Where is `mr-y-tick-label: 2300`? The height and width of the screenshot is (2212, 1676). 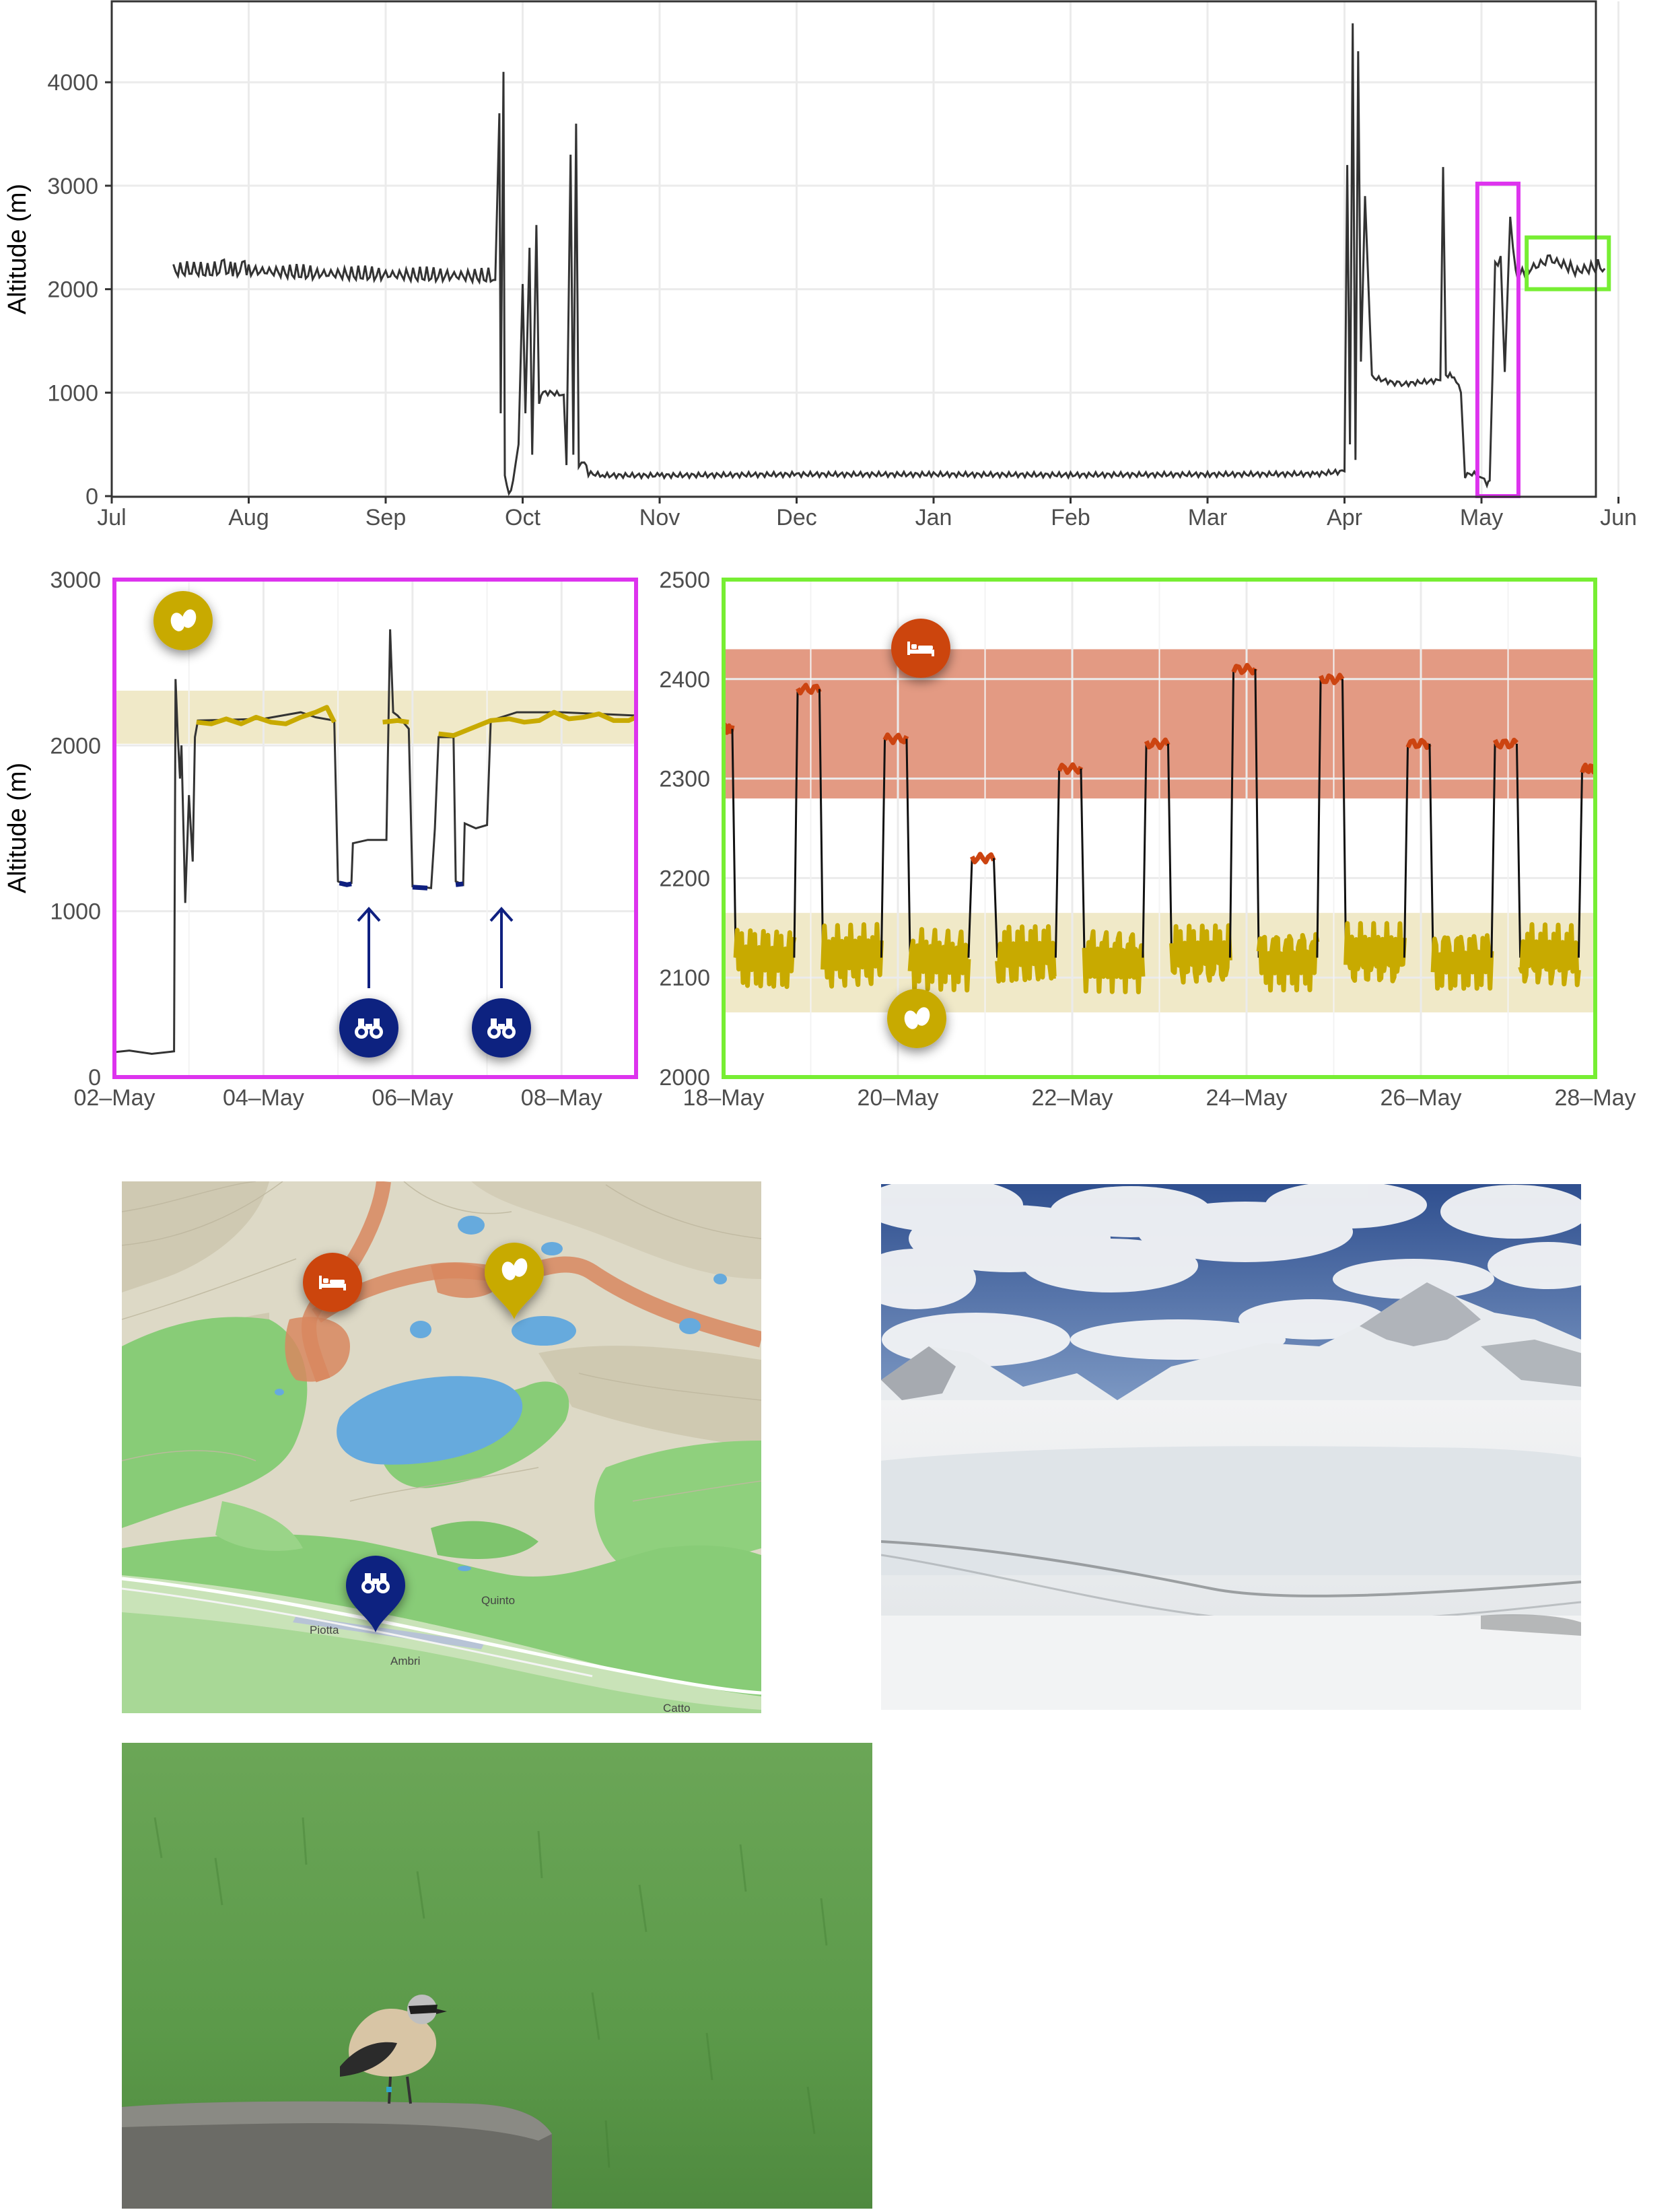
mr-y-tick-label: 2300 is located at coordinates (684, 779).